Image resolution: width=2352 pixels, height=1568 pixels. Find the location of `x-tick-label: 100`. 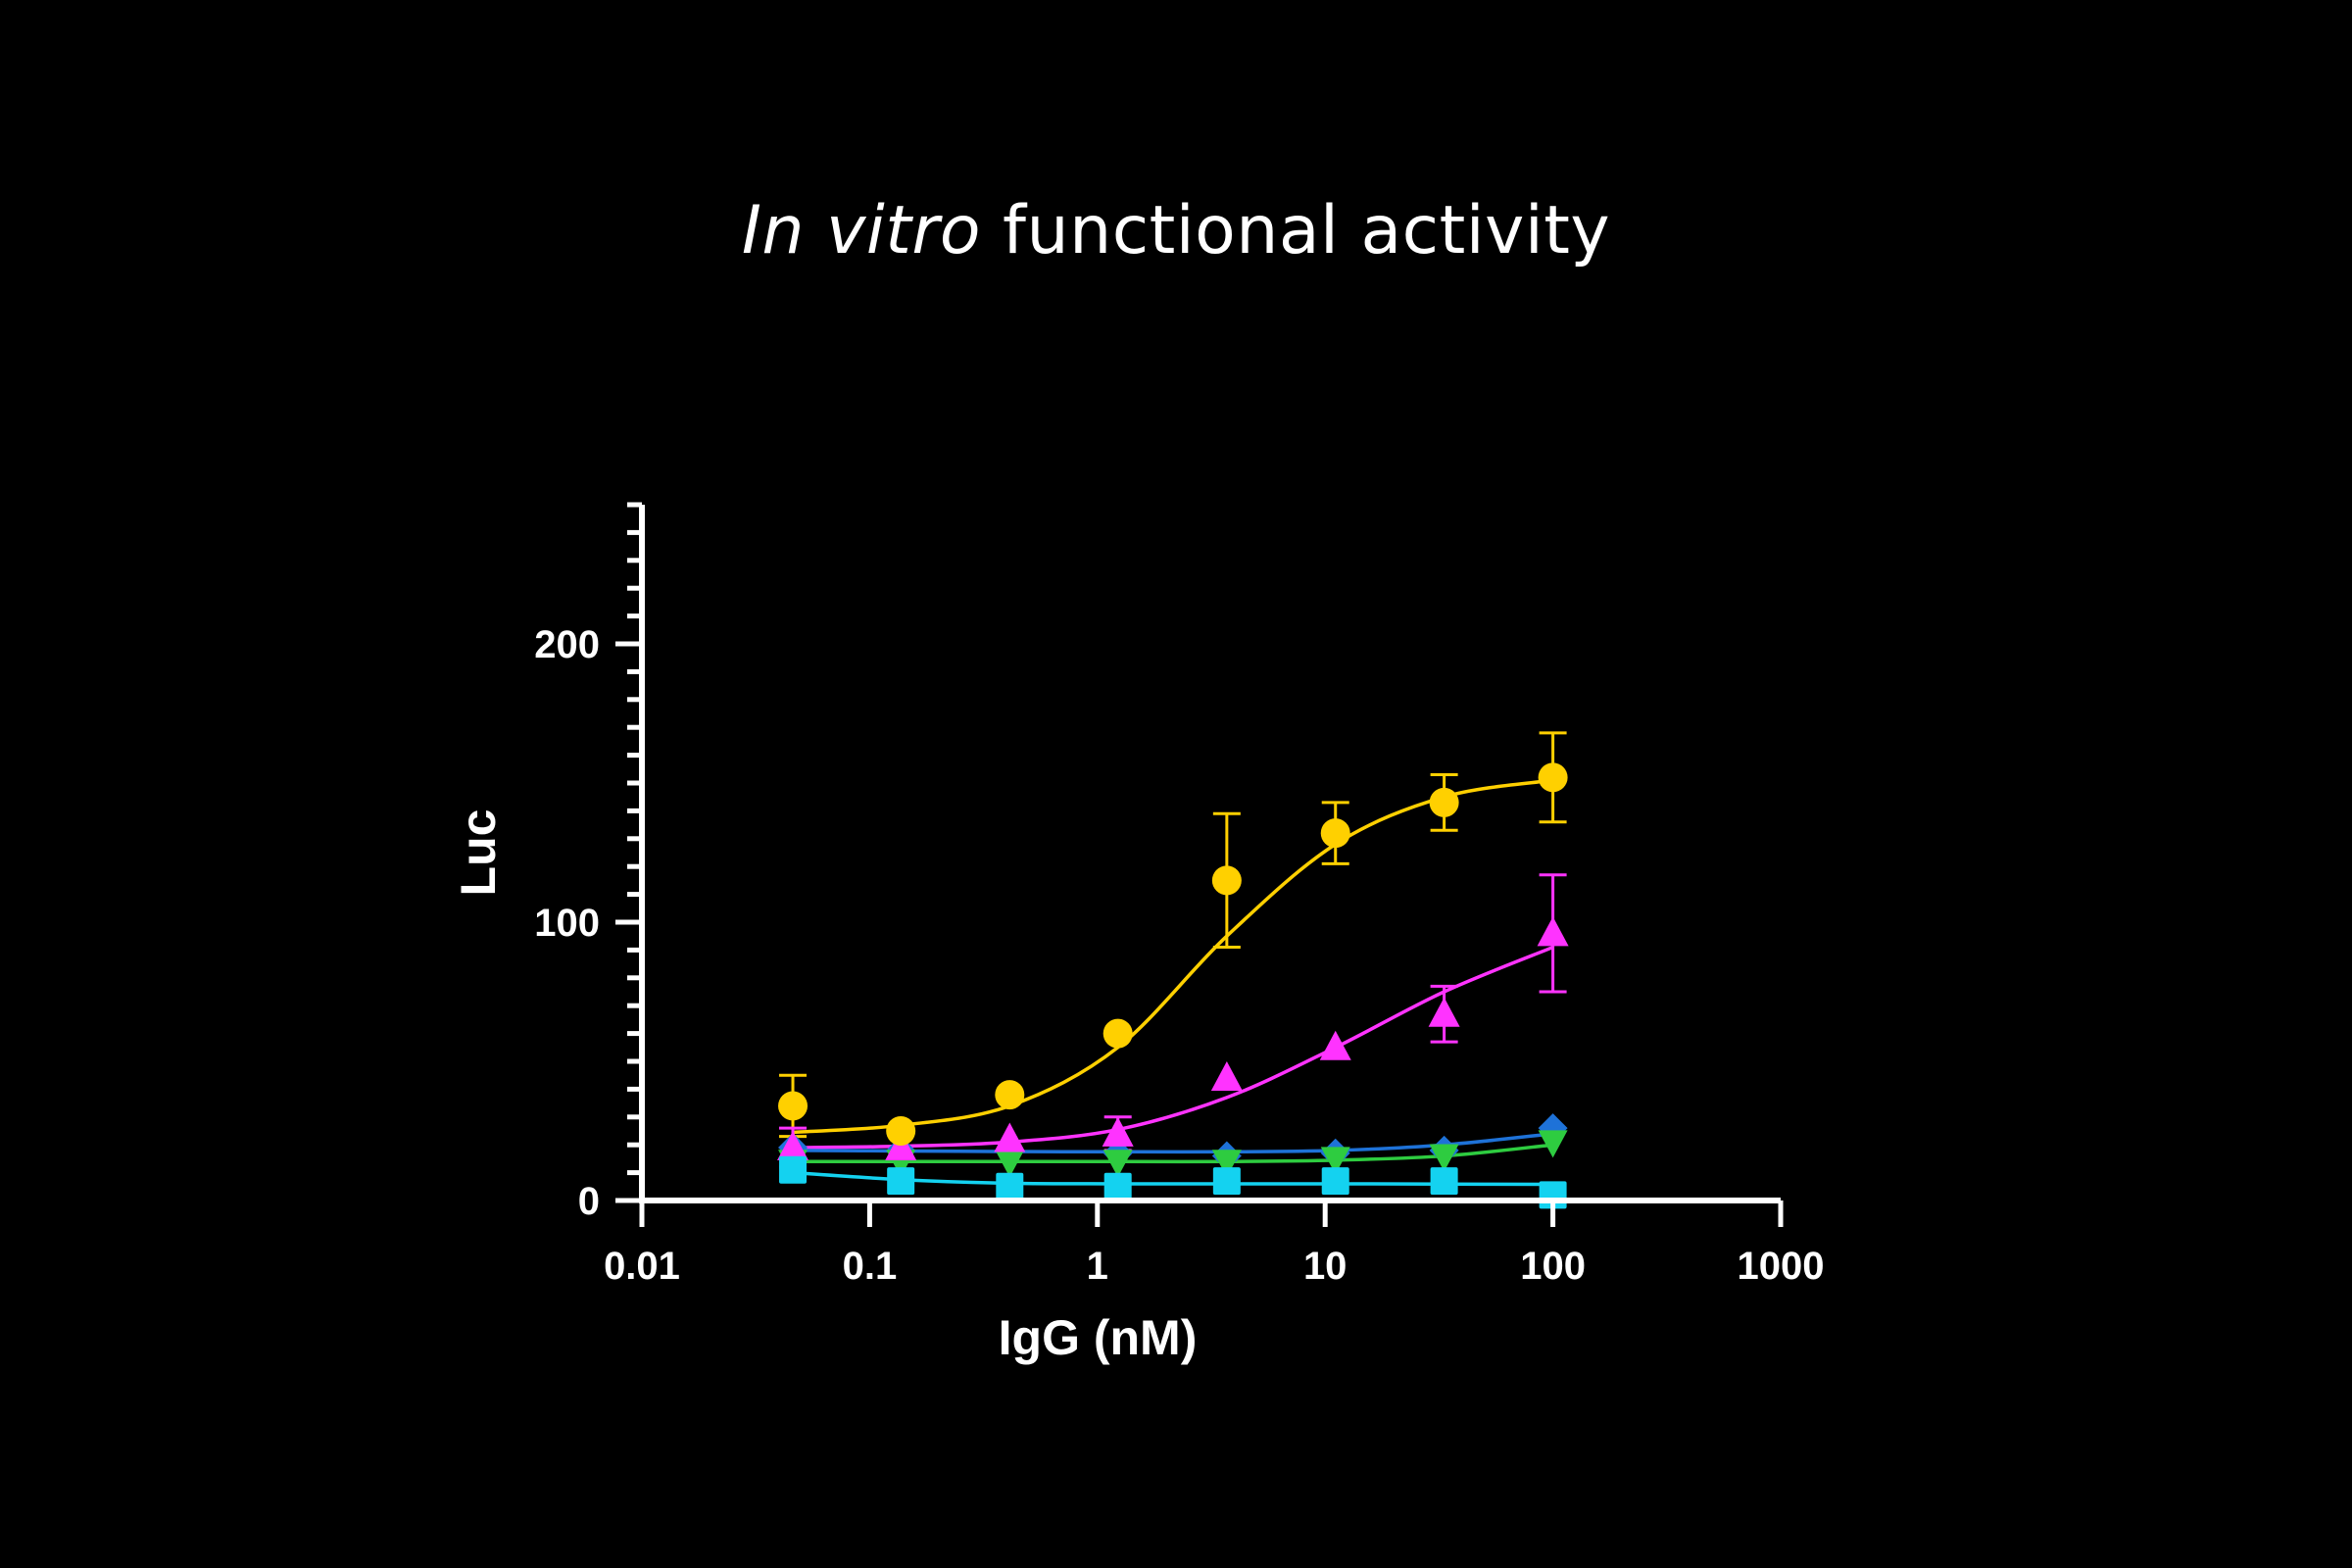

x-tick-label: 100 is located at coordinates (1553, 1266).